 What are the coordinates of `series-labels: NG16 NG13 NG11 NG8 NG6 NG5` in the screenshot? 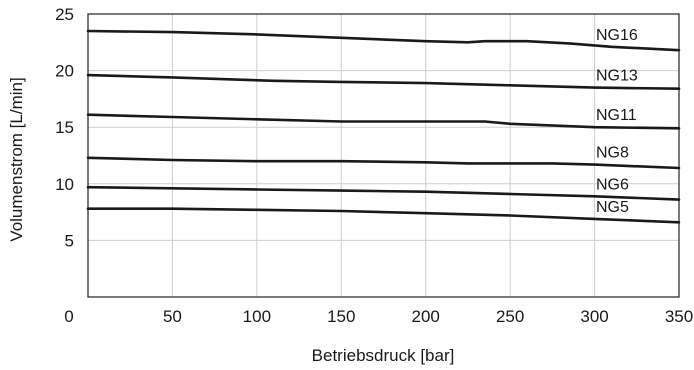 It's located at (617, 121).